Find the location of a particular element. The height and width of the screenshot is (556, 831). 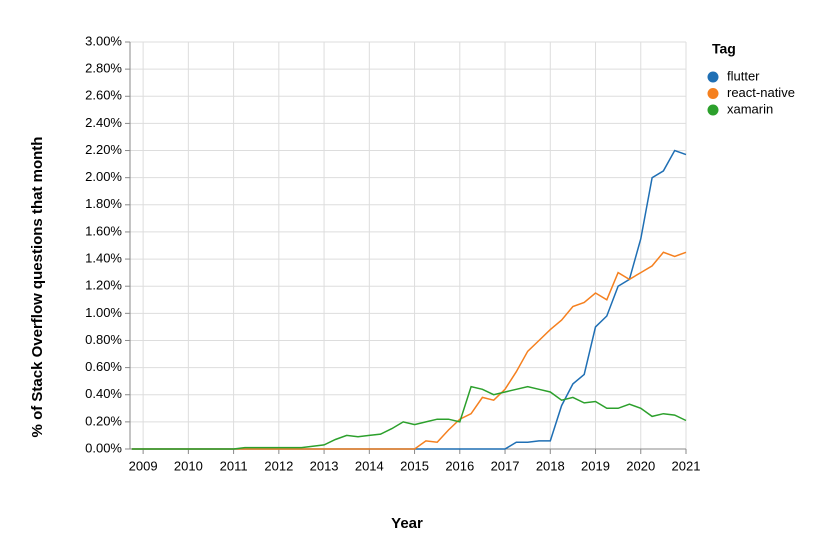

y-tick-label: 1.20% is located at coordinates (103, 285).